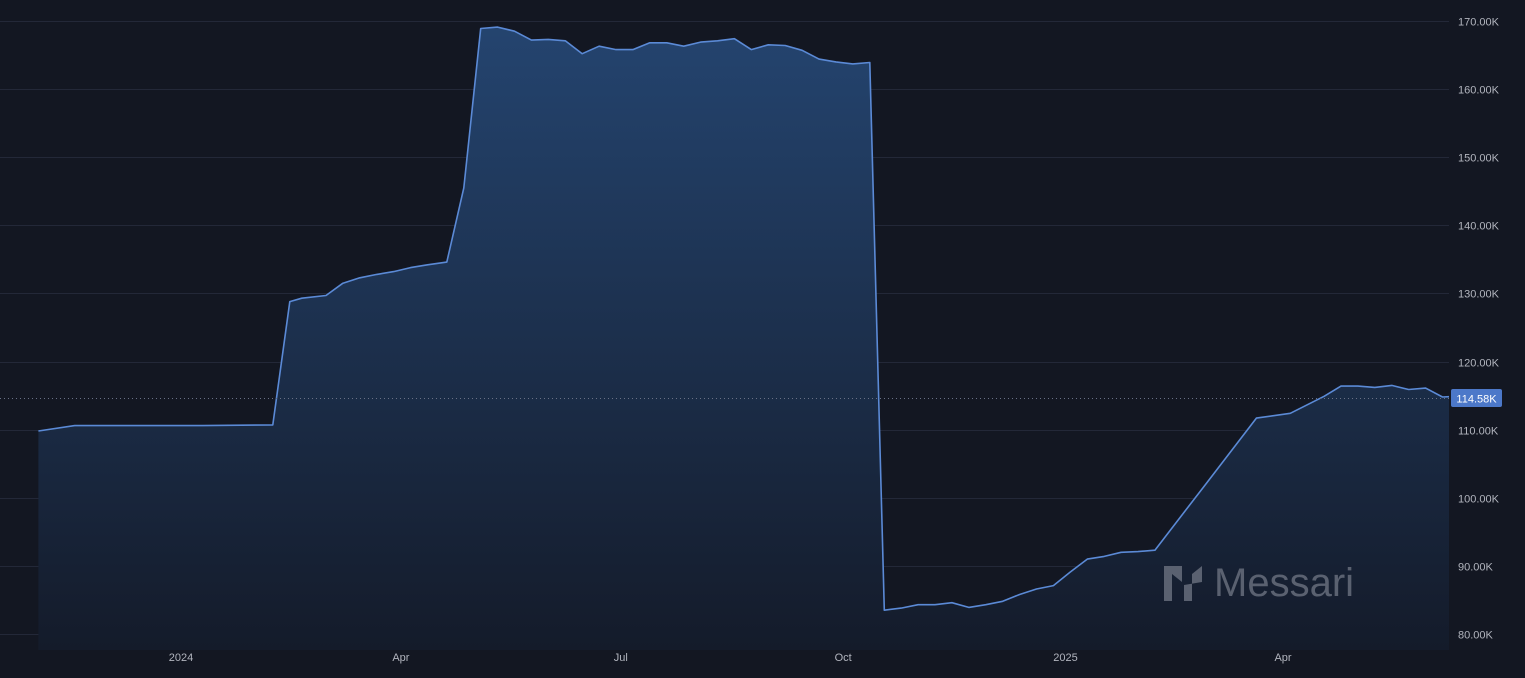  Describe the element at coordinates (1183, 583) in the screenshot. I see `messari-logo-icon` at that location.